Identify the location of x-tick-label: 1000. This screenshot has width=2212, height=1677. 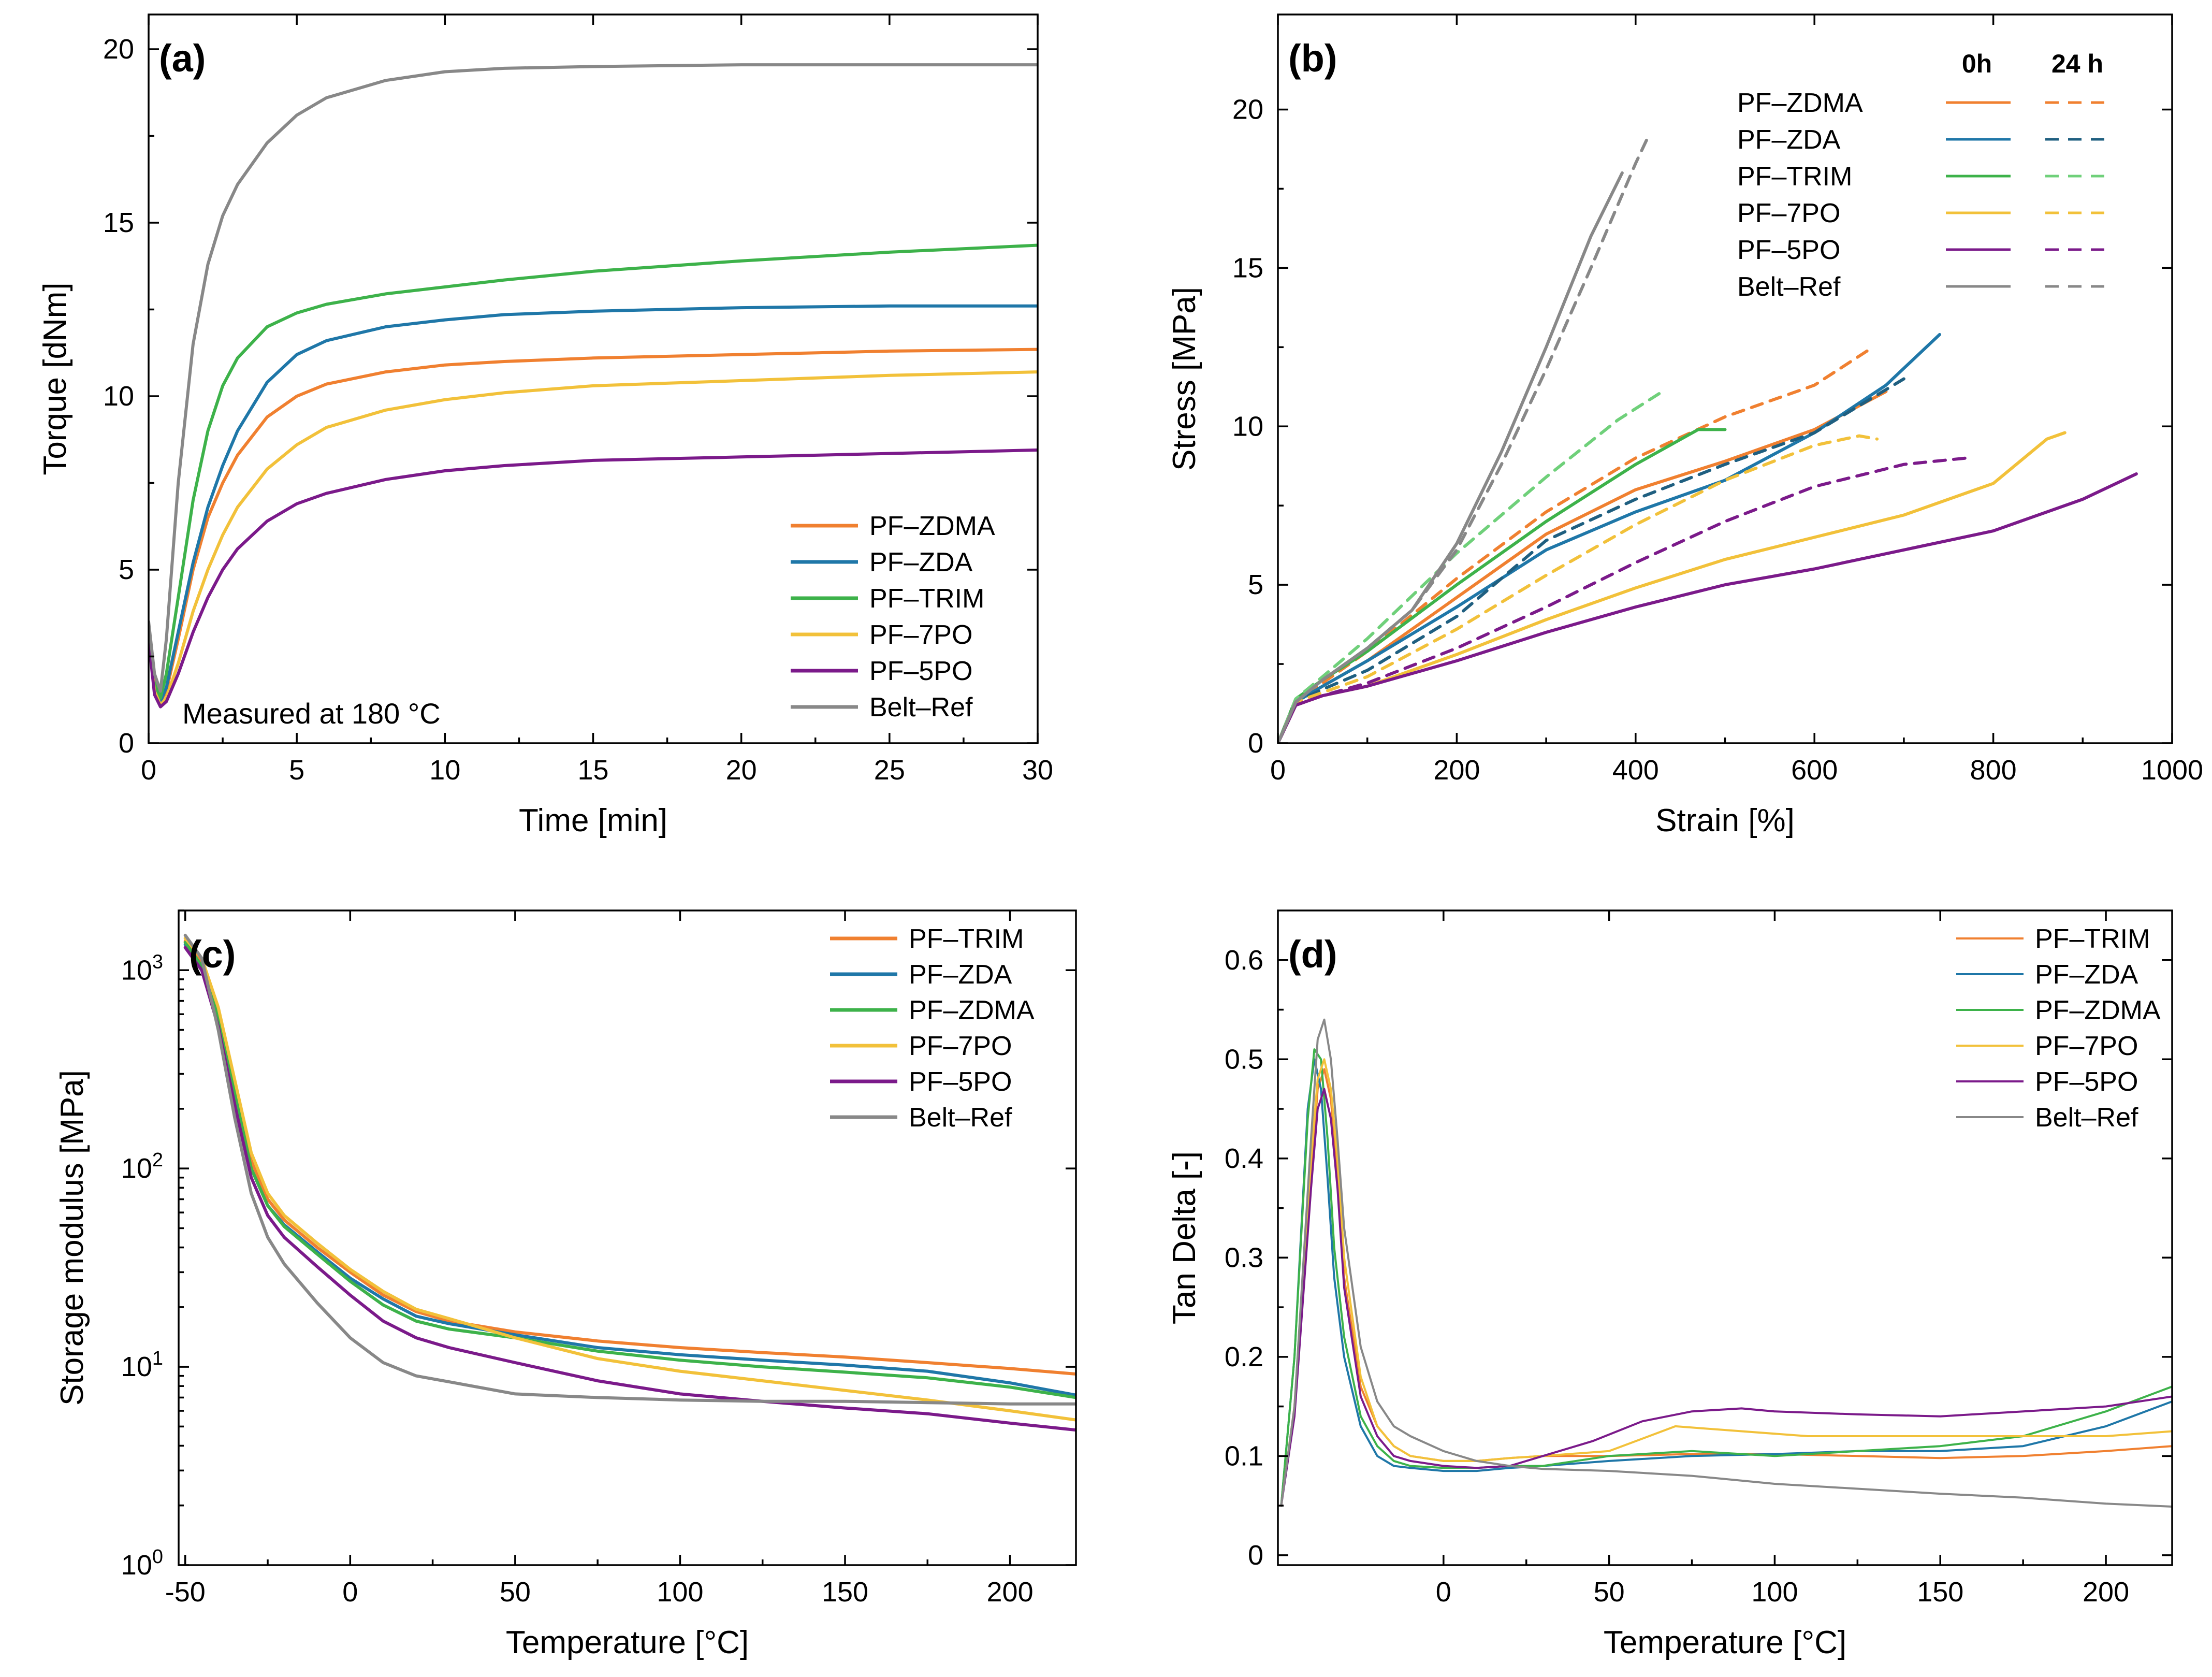
(2172, 770).